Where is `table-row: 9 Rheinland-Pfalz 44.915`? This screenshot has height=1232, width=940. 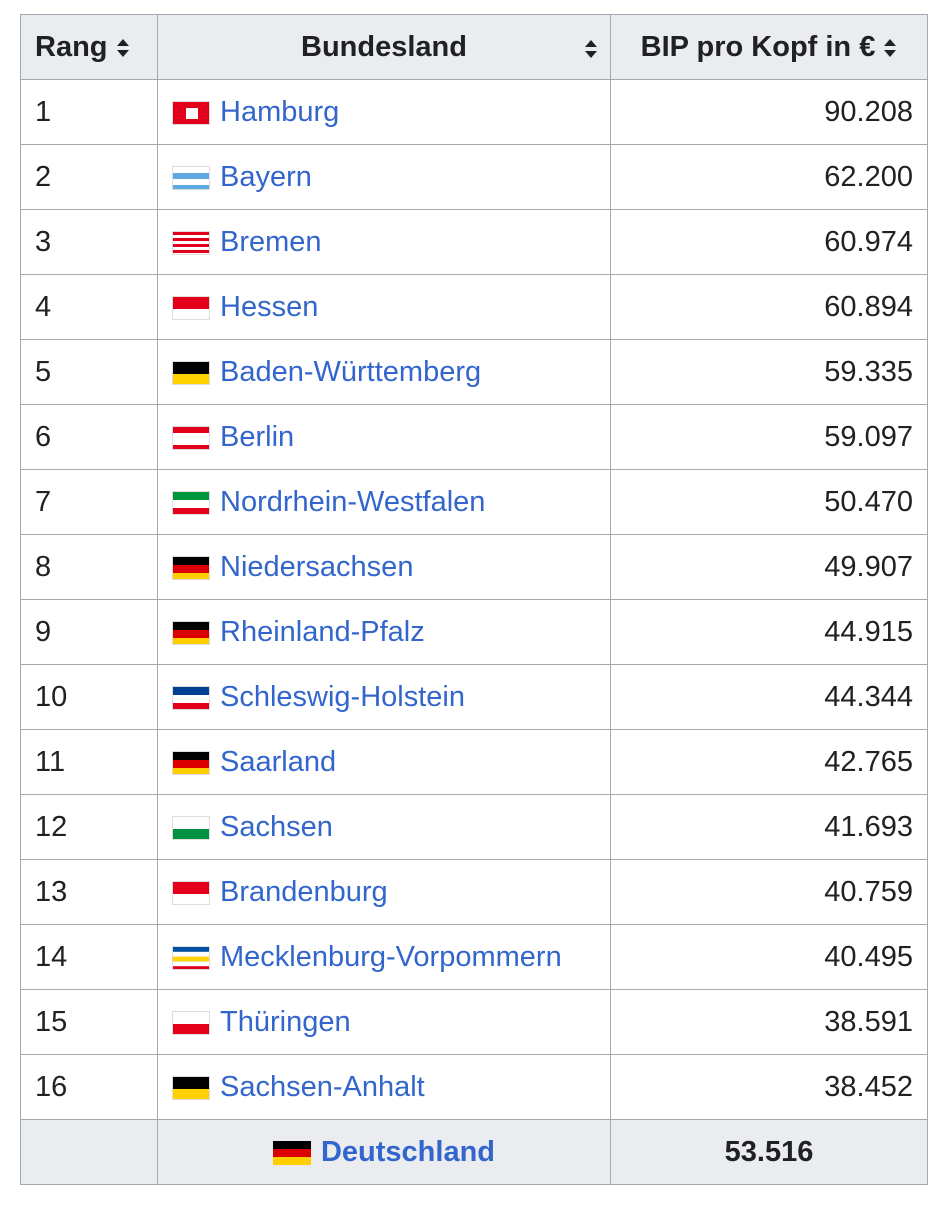 table-row: 9 Rheinland-Pfalz 44.915 is located at coordinates (474, 632).